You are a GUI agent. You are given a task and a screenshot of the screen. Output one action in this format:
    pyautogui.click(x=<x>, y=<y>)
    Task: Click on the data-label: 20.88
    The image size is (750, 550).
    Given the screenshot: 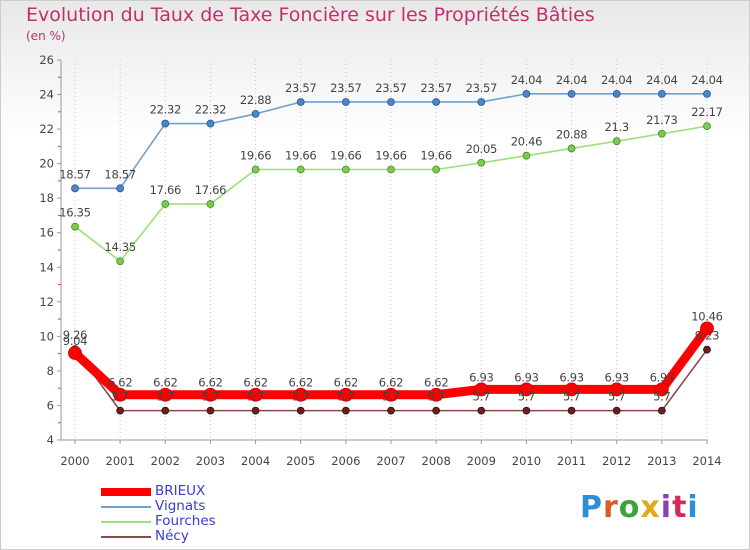 What is the action you would take?
    pyautogui.click(x=571, y=134)
    